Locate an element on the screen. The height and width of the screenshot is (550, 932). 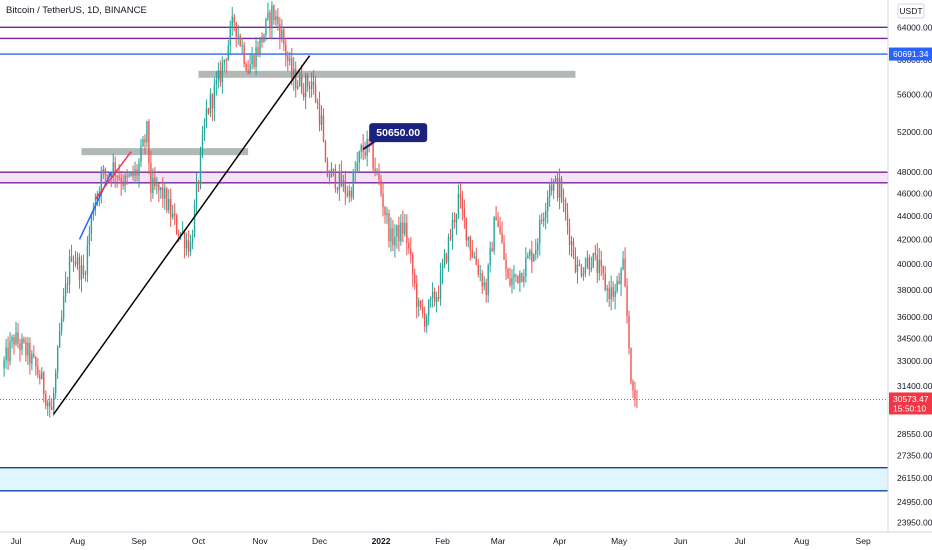
annotation-pointer is located at coordinates (369, 145).